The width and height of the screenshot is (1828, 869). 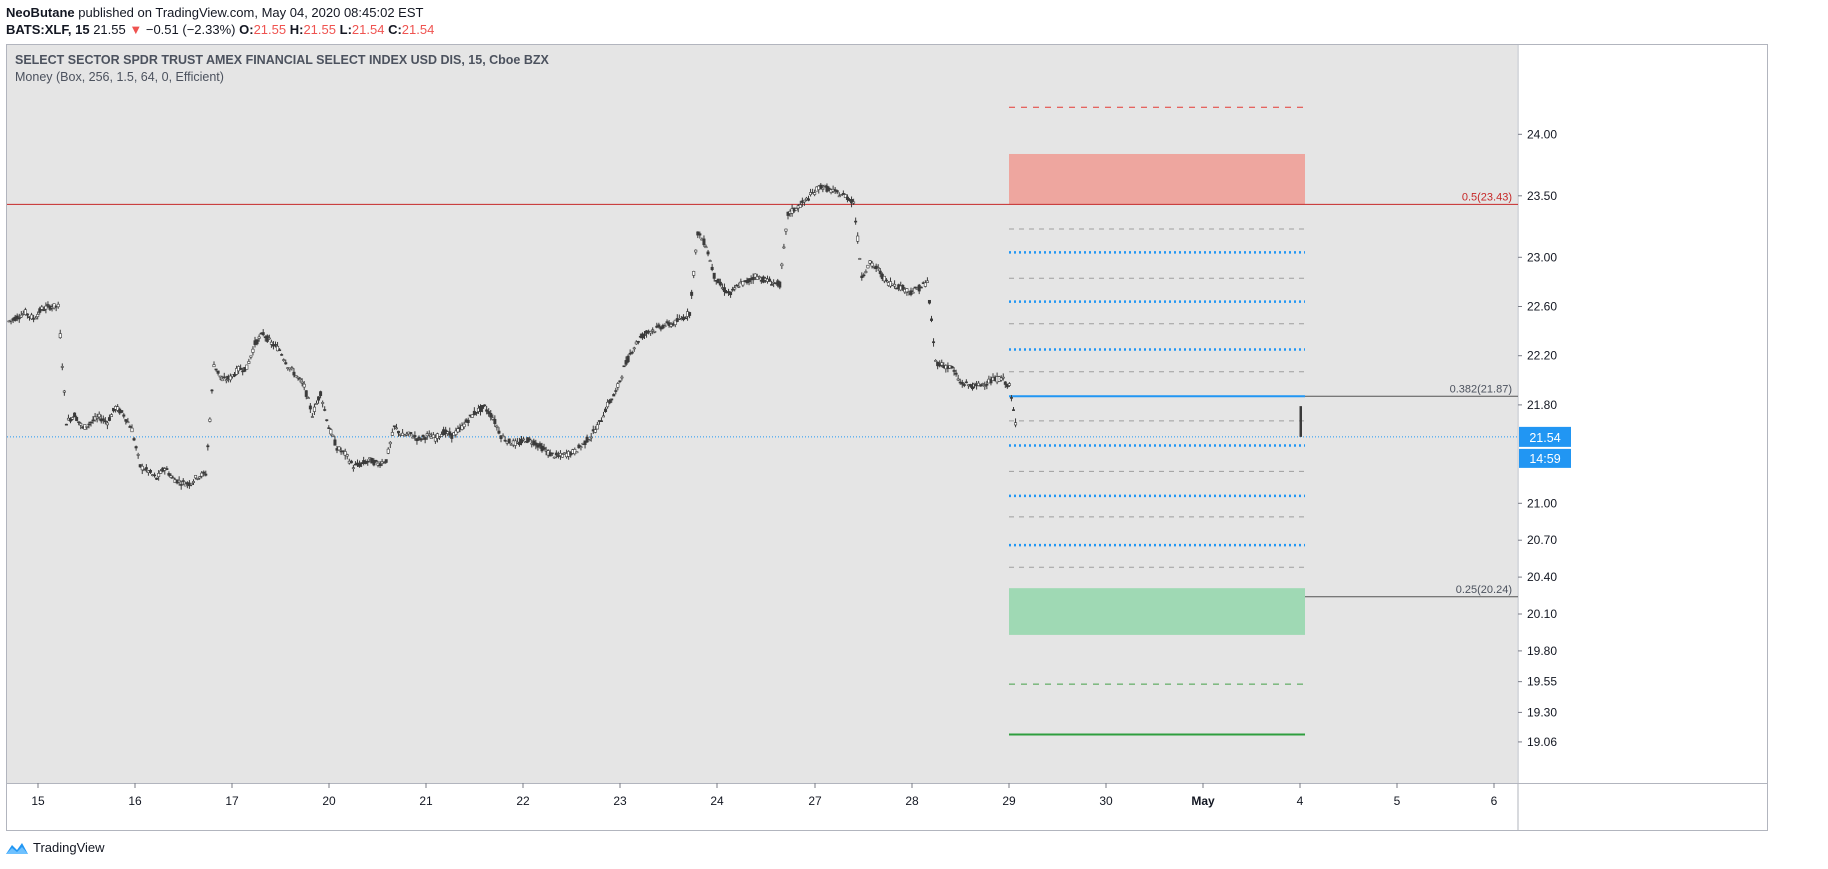 What do you see at coordinates (38, 801) in the screenshot?
I see `x-tick-label: 15` at bounding box center [38, 801].